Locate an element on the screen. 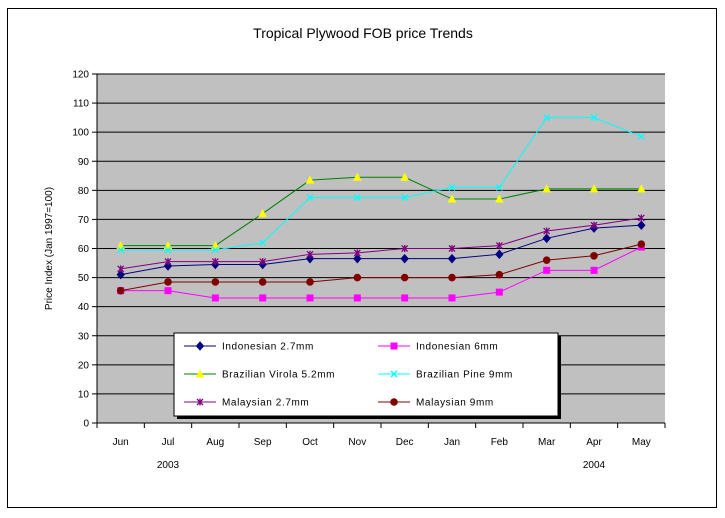 The image size is (725, 518). legend-entry: Indonesian 6mm is located at coordinates (438, 347).